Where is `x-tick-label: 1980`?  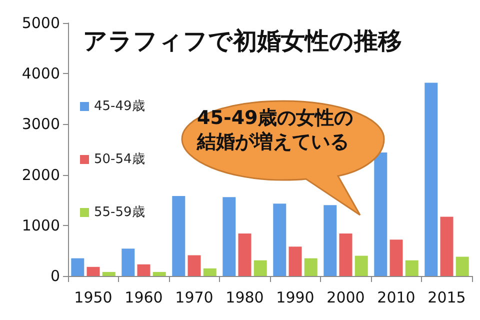 x-tick-label: 1980 is located at coordinates (245, 297).